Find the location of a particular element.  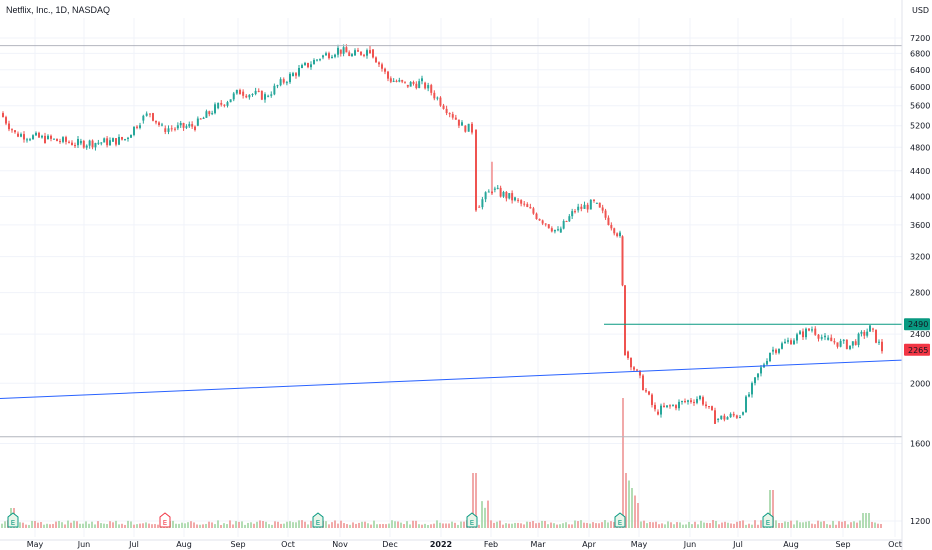

time-tick-label: Nov is located at coordinates (340, 544).